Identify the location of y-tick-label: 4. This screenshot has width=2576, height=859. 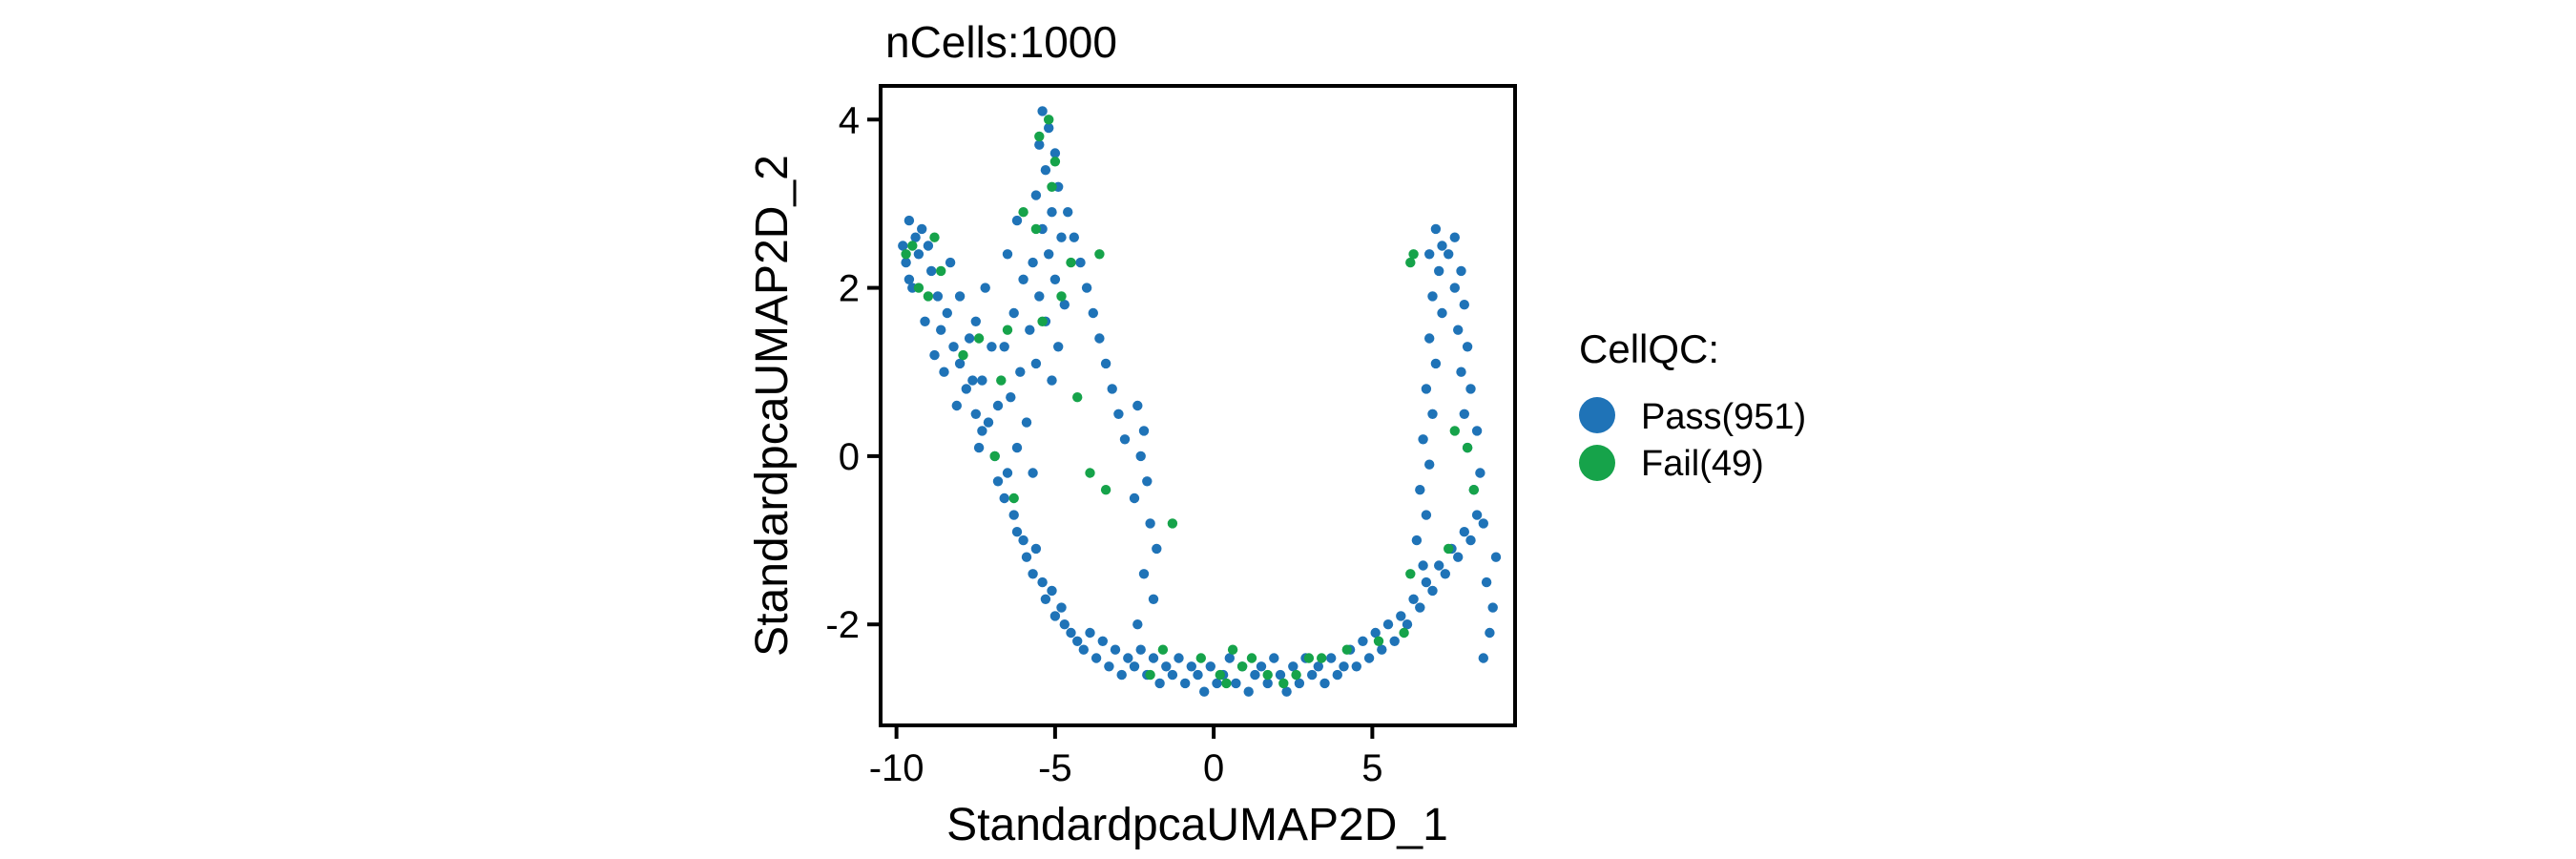
(849, 120).